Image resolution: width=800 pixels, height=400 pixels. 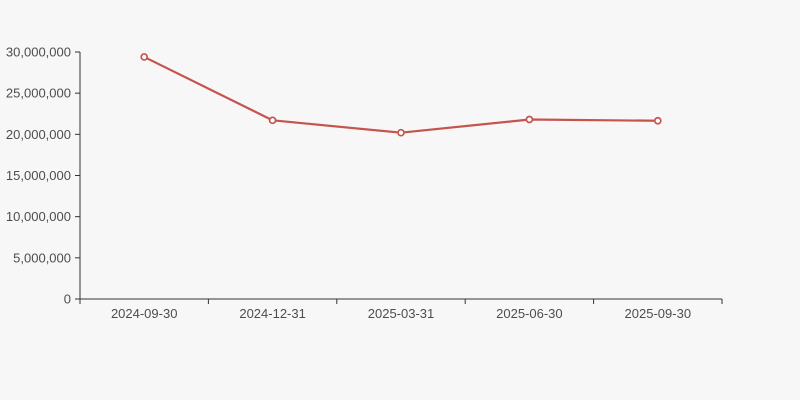 I want to click on y-axis-label: 5,000,000, so click(x=42, y=257).